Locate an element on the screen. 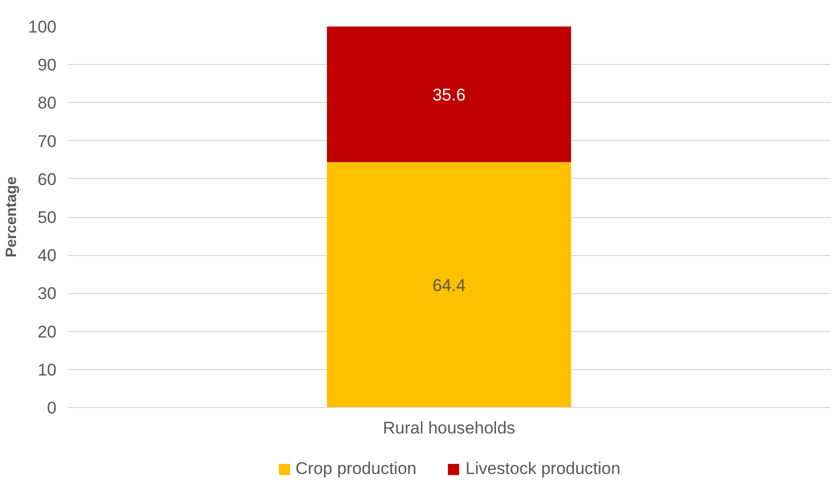 Image resolution: width=838 pixels, height=498 pixels. y-tick-label: 50 is located at coordinates (47, 217).